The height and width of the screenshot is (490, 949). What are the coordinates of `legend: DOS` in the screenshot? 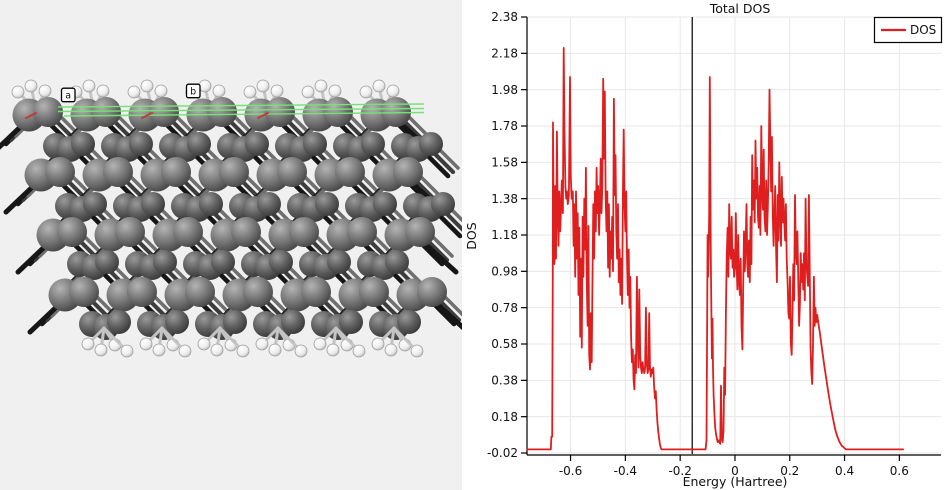 It's located at (908, 30).